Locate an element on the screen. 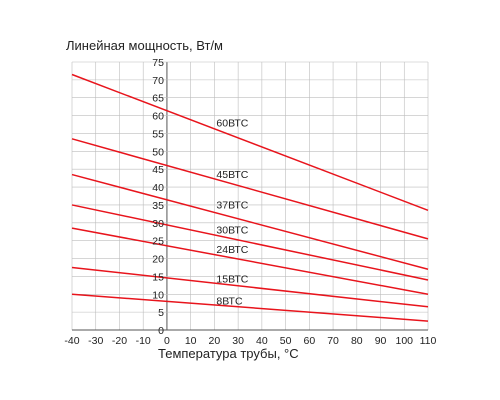 The image size is (500, 400). y-tick-label: 25 is located at coordinates (158, 242).